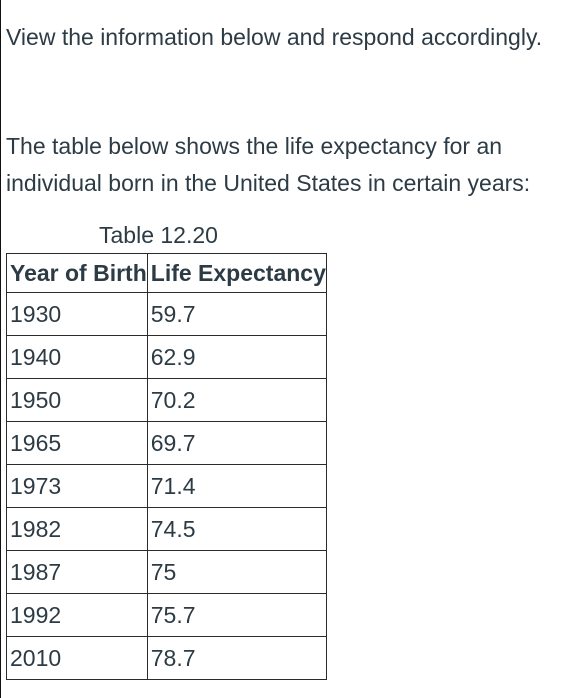 This screenshot has height=698, width=566. What do you see at coordinates (77, 615) in the screenshot?
I see `year-cell: 1992` at bounding box center [77, 615].